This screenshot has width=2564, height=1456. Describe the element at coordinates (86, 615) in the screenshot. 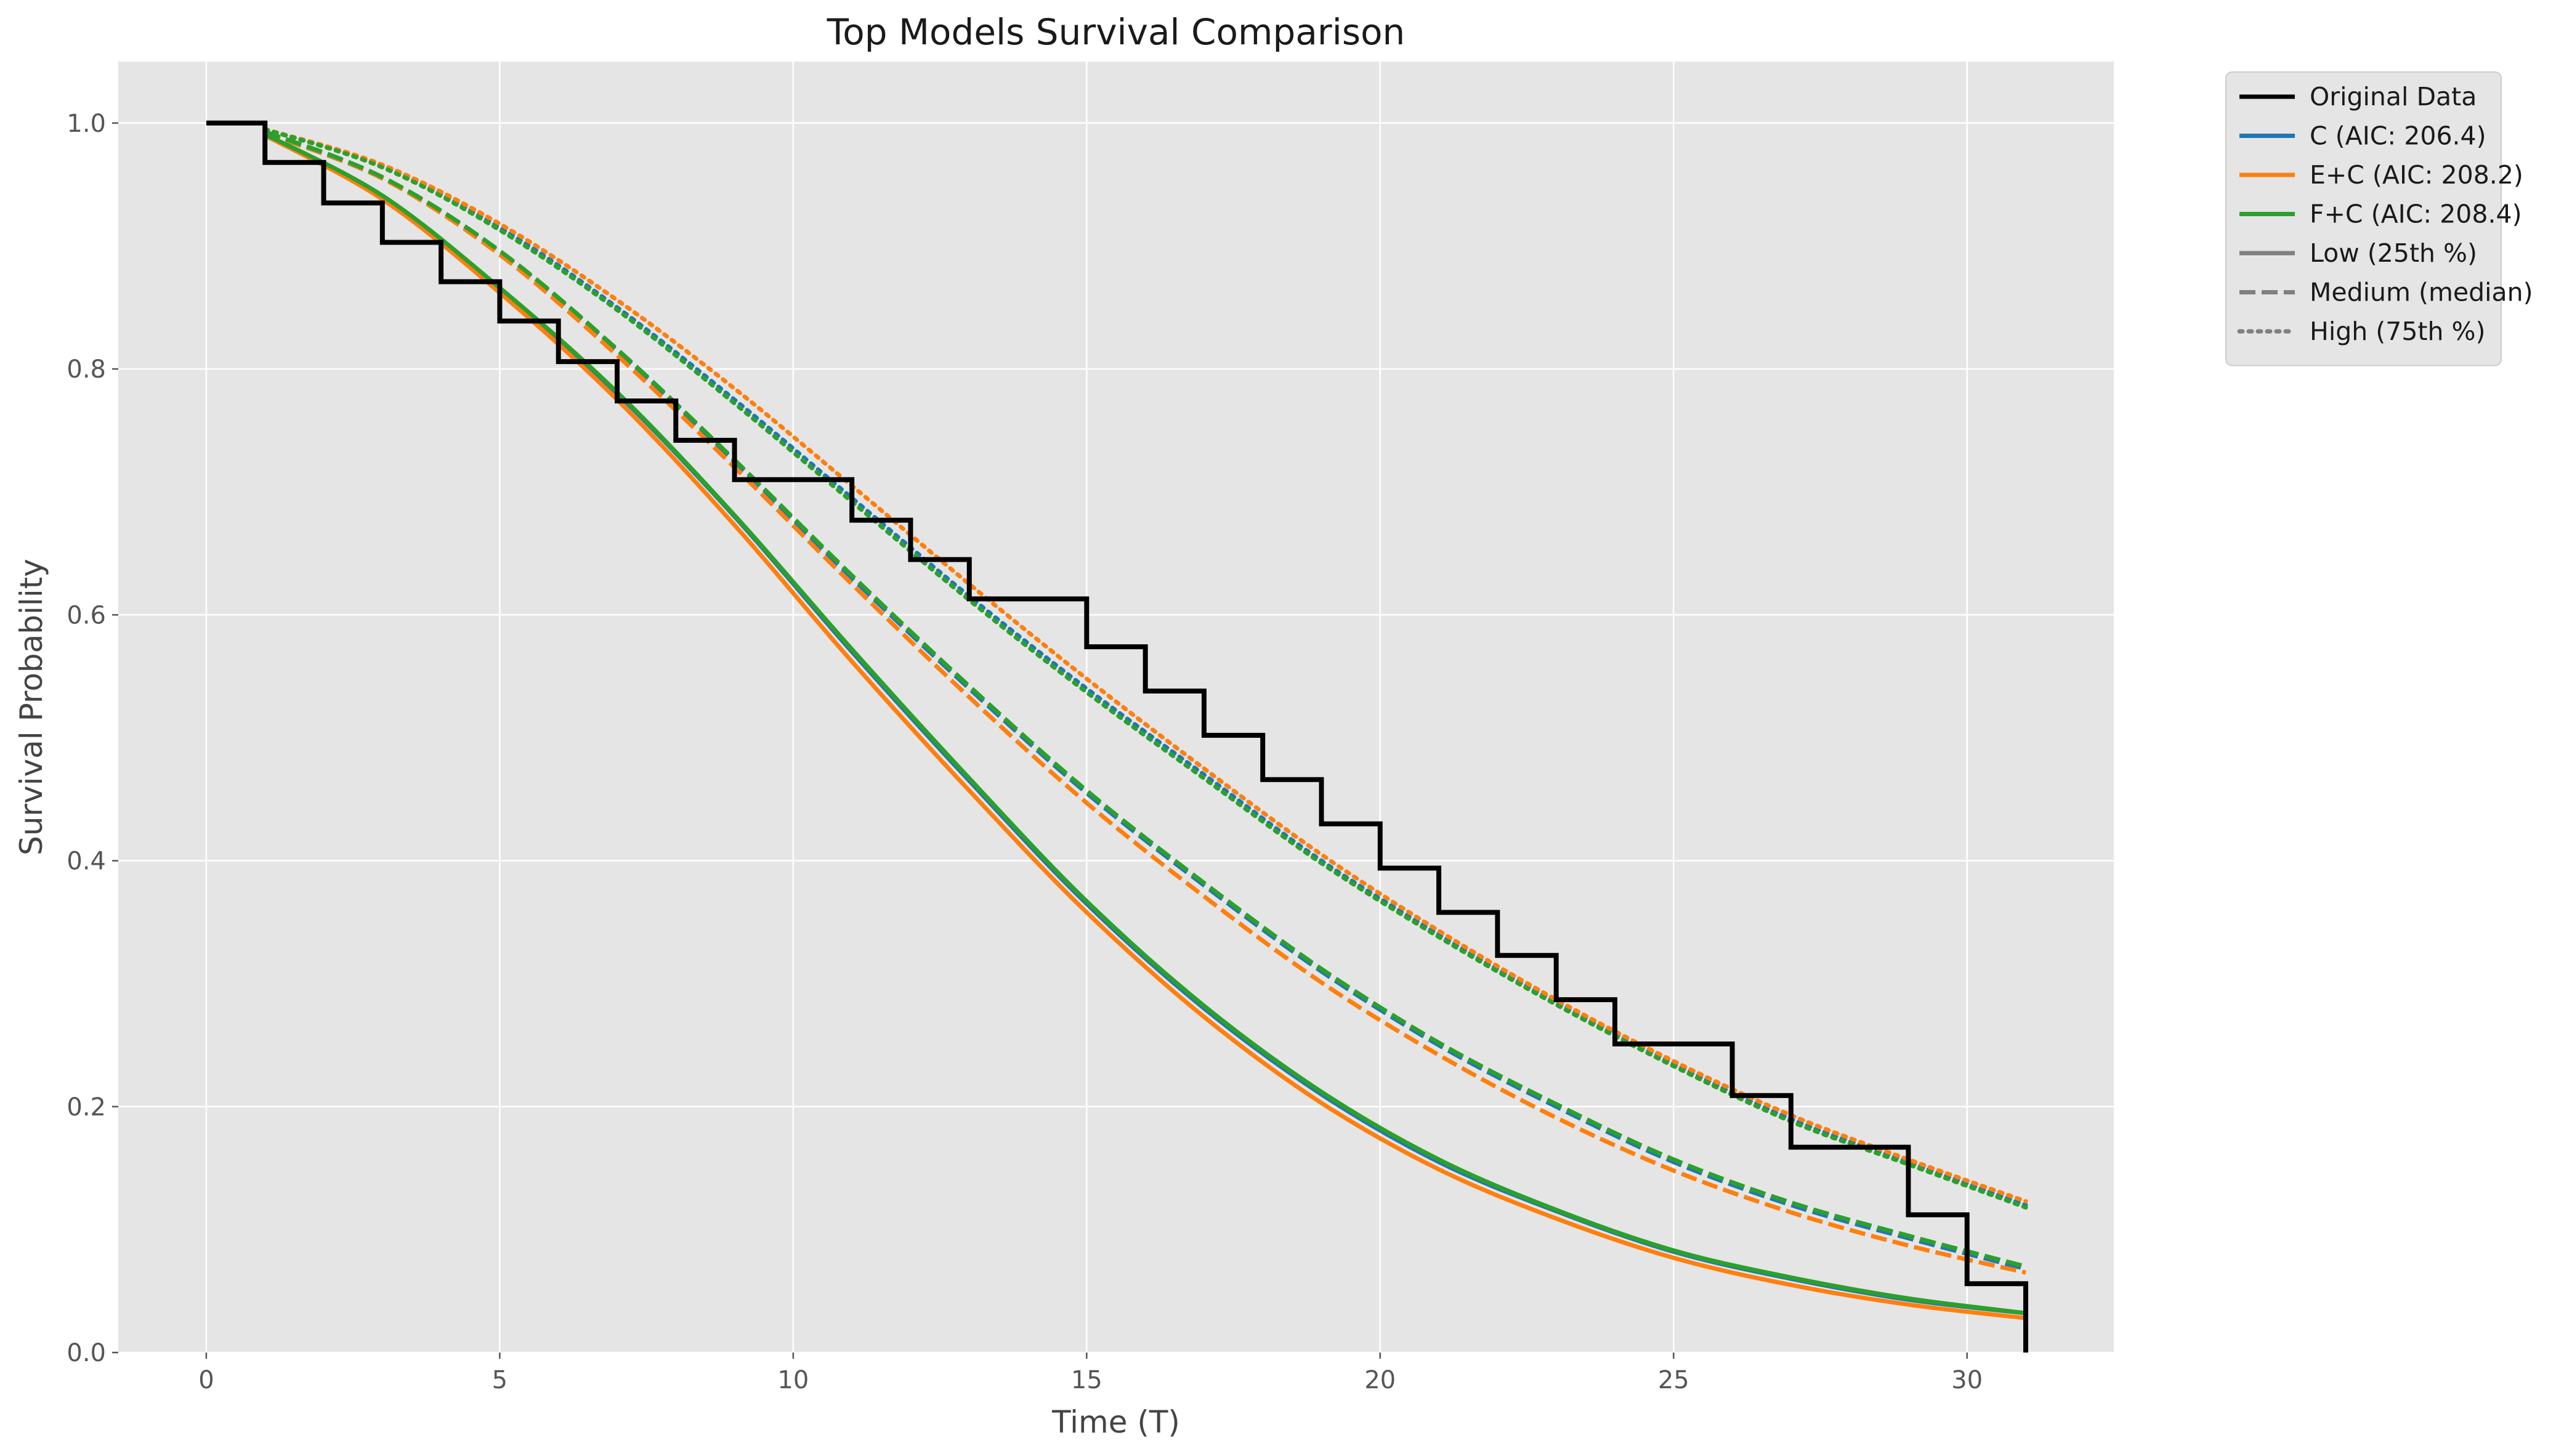

I see `y-tick-label: 0.6` at that location.